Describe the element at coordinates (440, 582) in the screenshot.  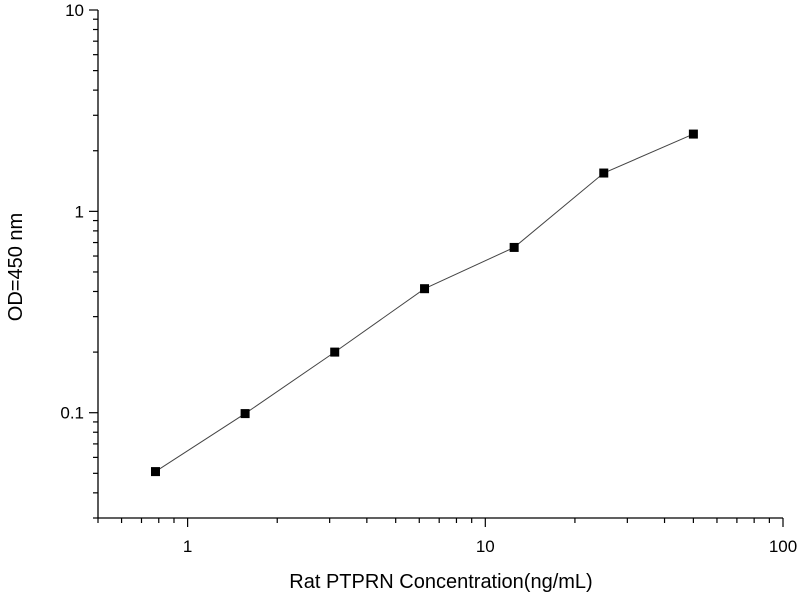
I see `x-axis-title: Rat PTPRN Concentration(ng/mL)` at that location.